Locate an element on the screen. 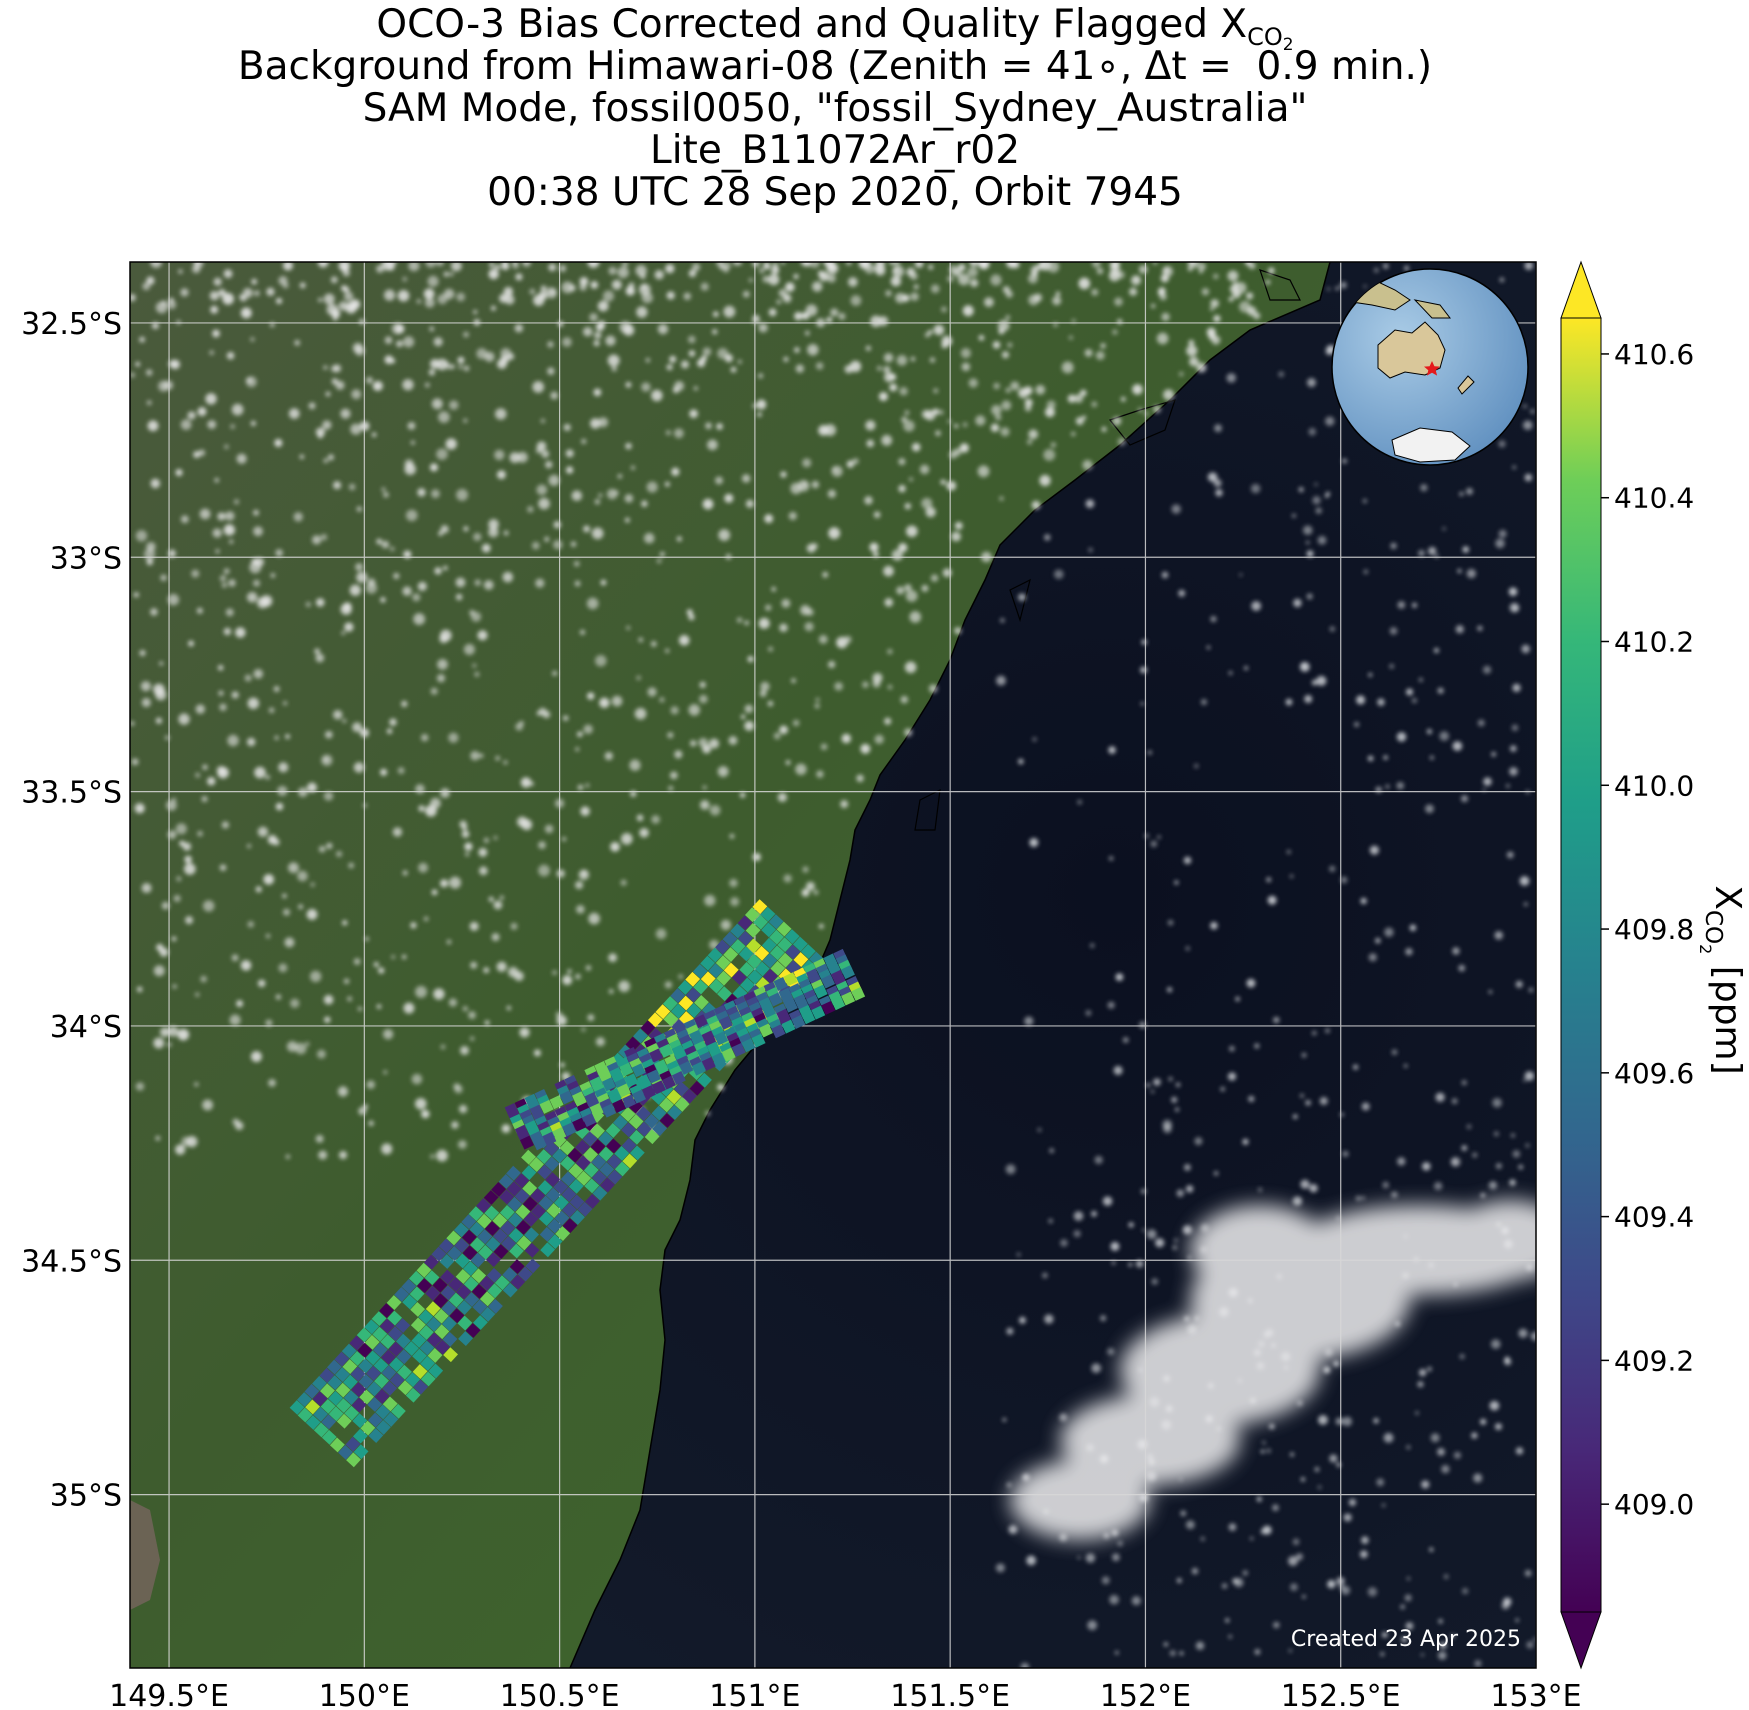 The height and width of the screenshot is (1710, 1749). lon-tick-label: 149.5°E is located at coordinates (169, 1694).